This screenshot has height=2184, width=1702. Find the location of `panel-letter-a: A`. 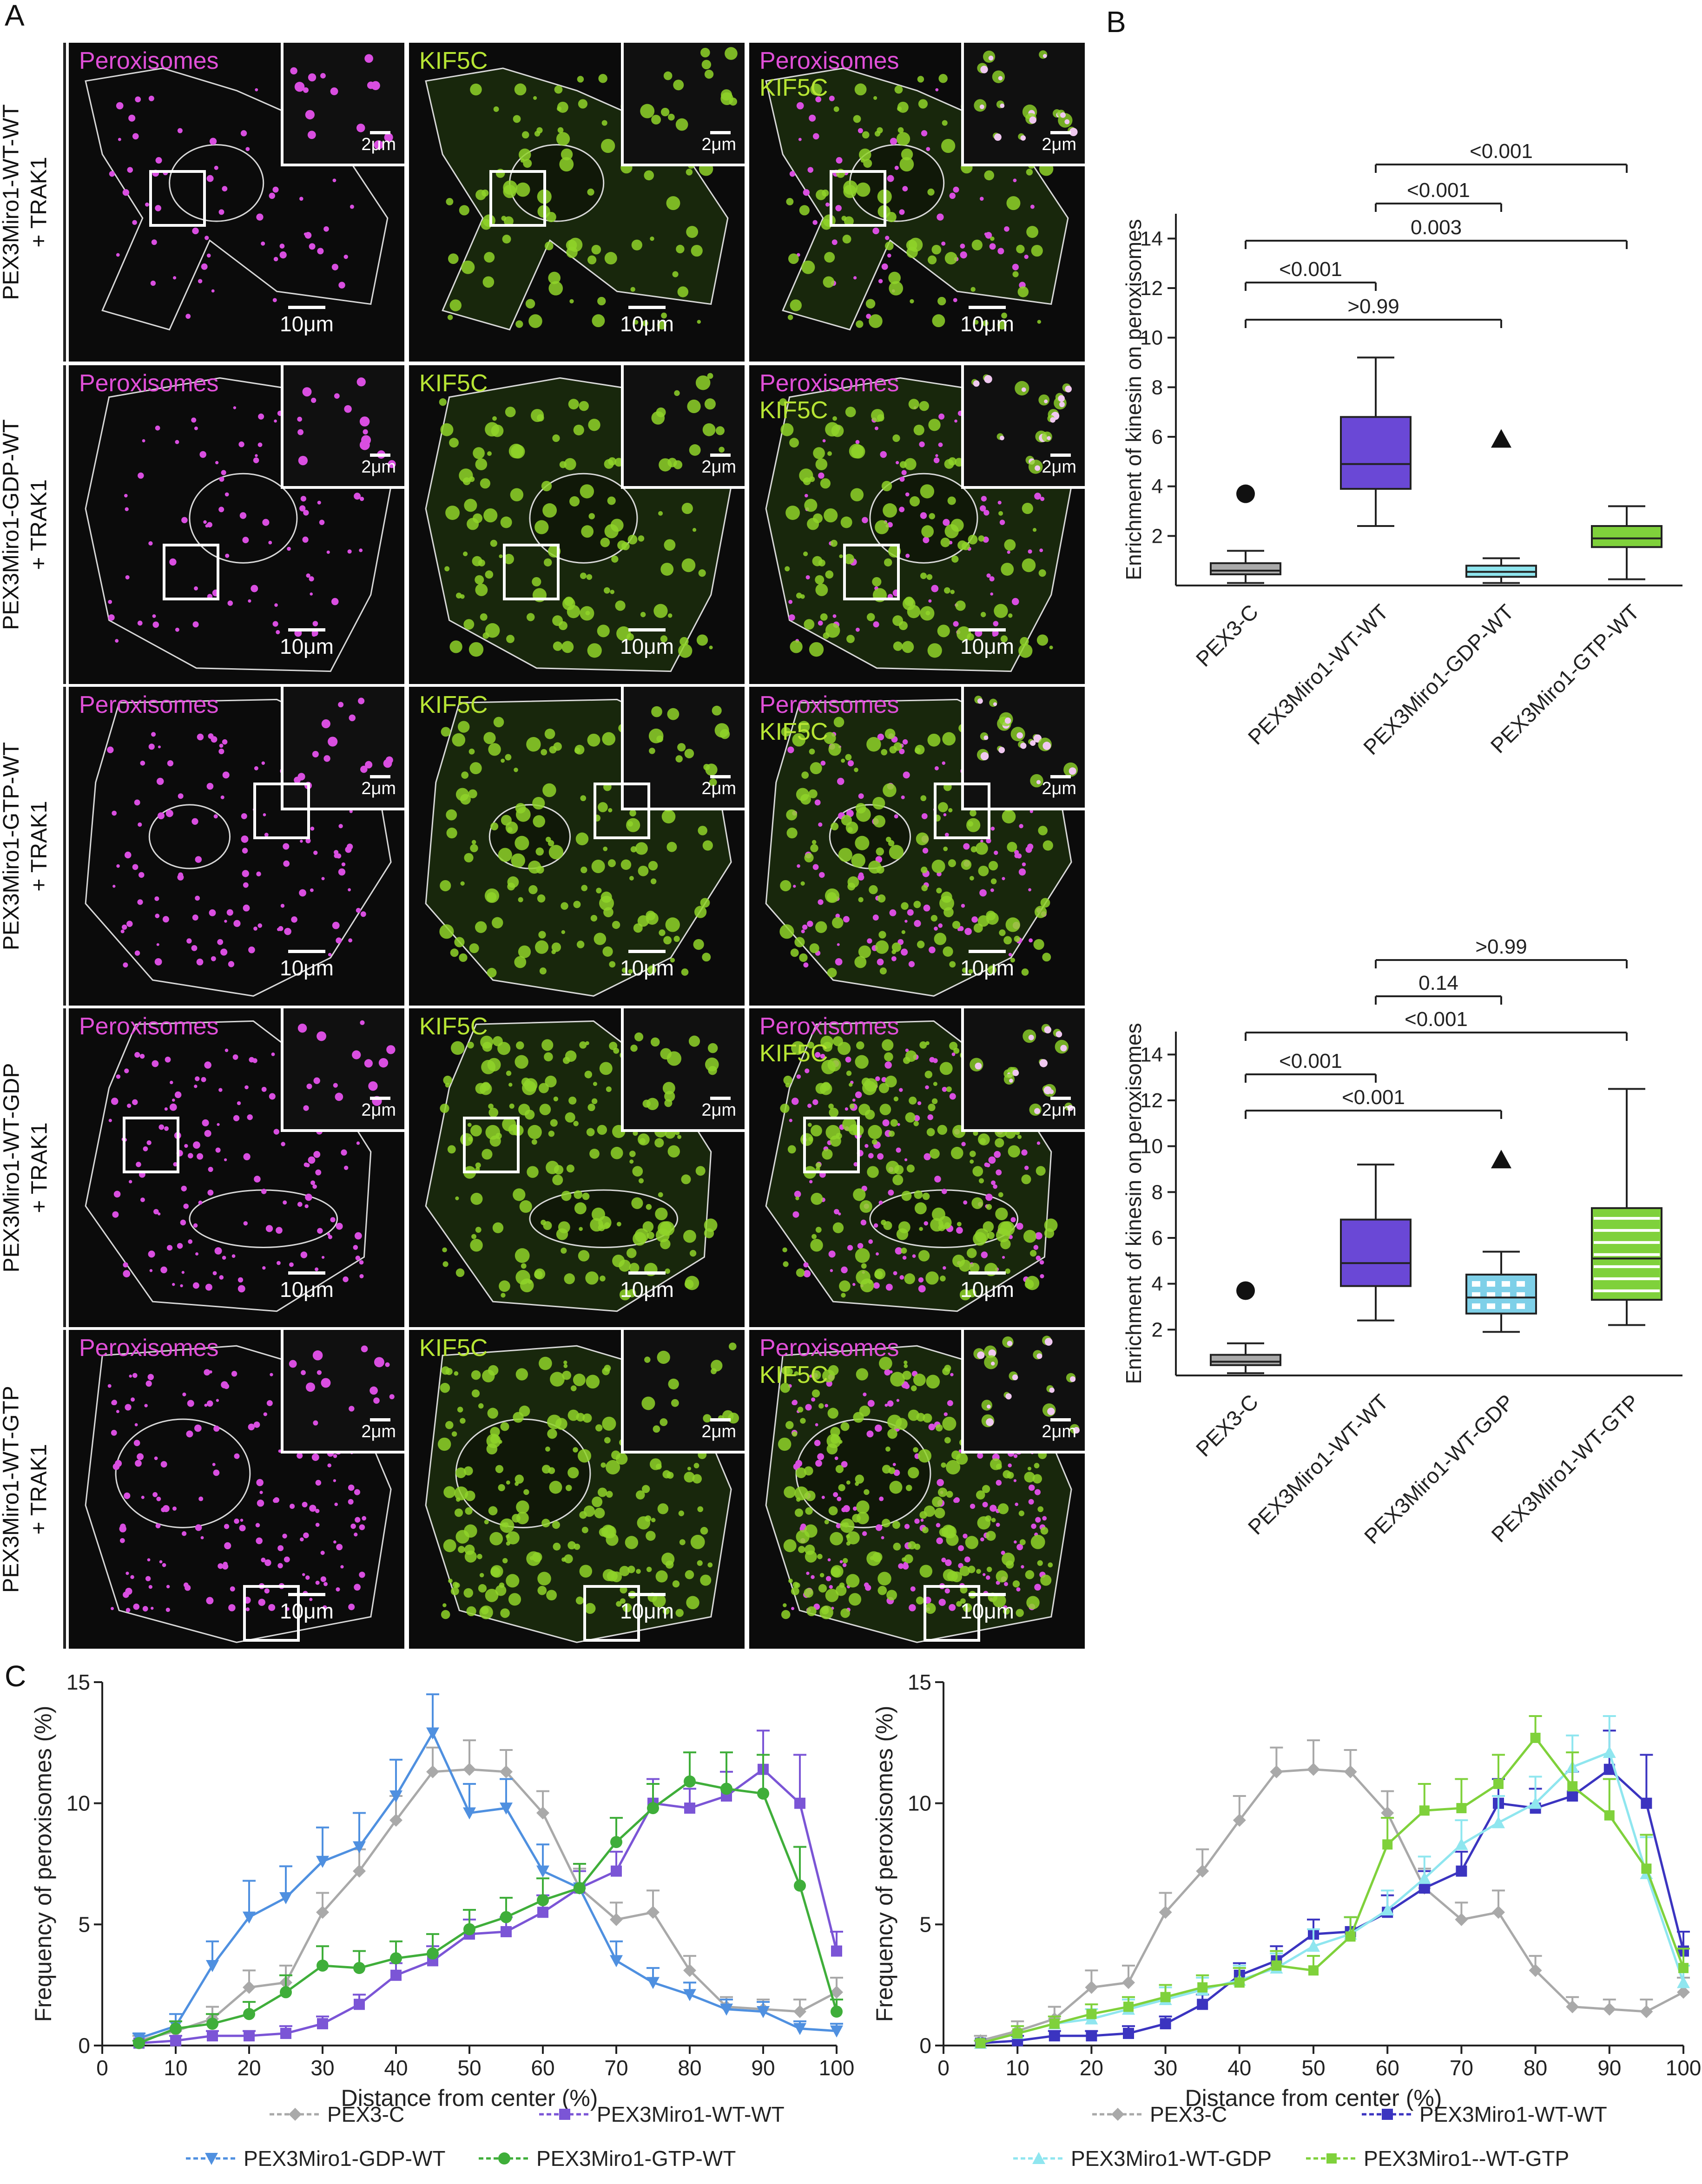

panel-letter-a: A is located at coordinates (15, 16).